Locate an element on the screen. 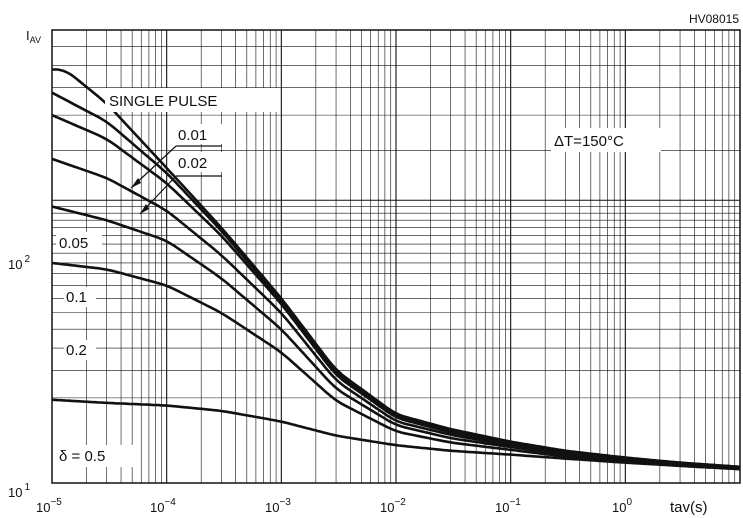 The height and width of the screenshot is (518, 743). leader-001-arrow is located at coordinates (136, 183).